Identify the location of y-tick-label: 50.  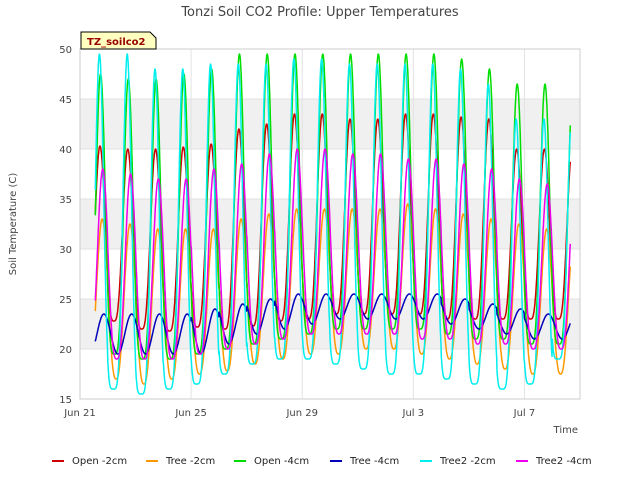
(65, 50).